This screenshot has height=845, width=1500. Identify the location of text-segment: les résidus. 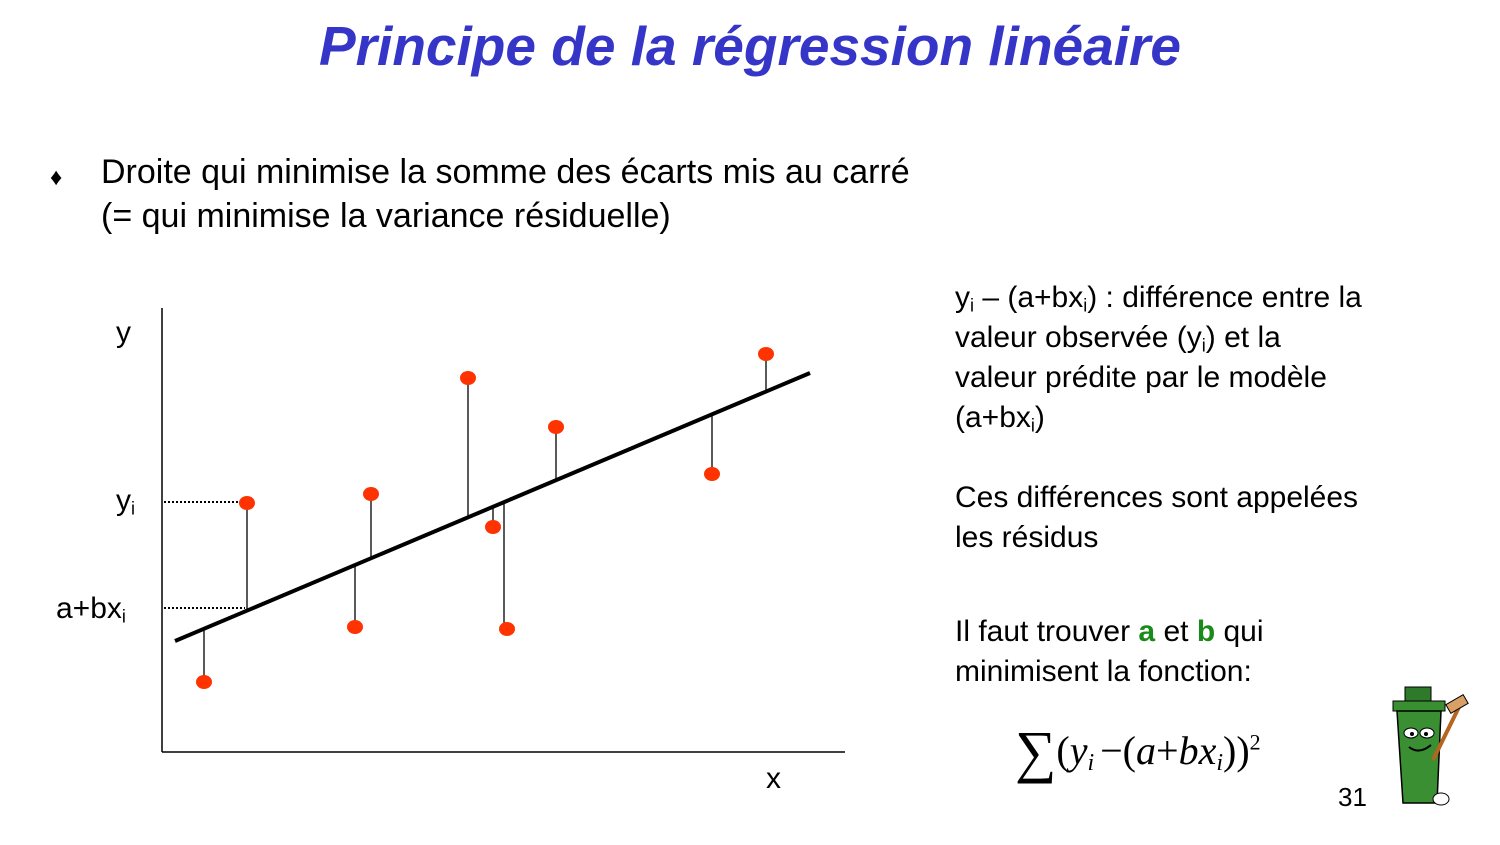
(1027, 537).